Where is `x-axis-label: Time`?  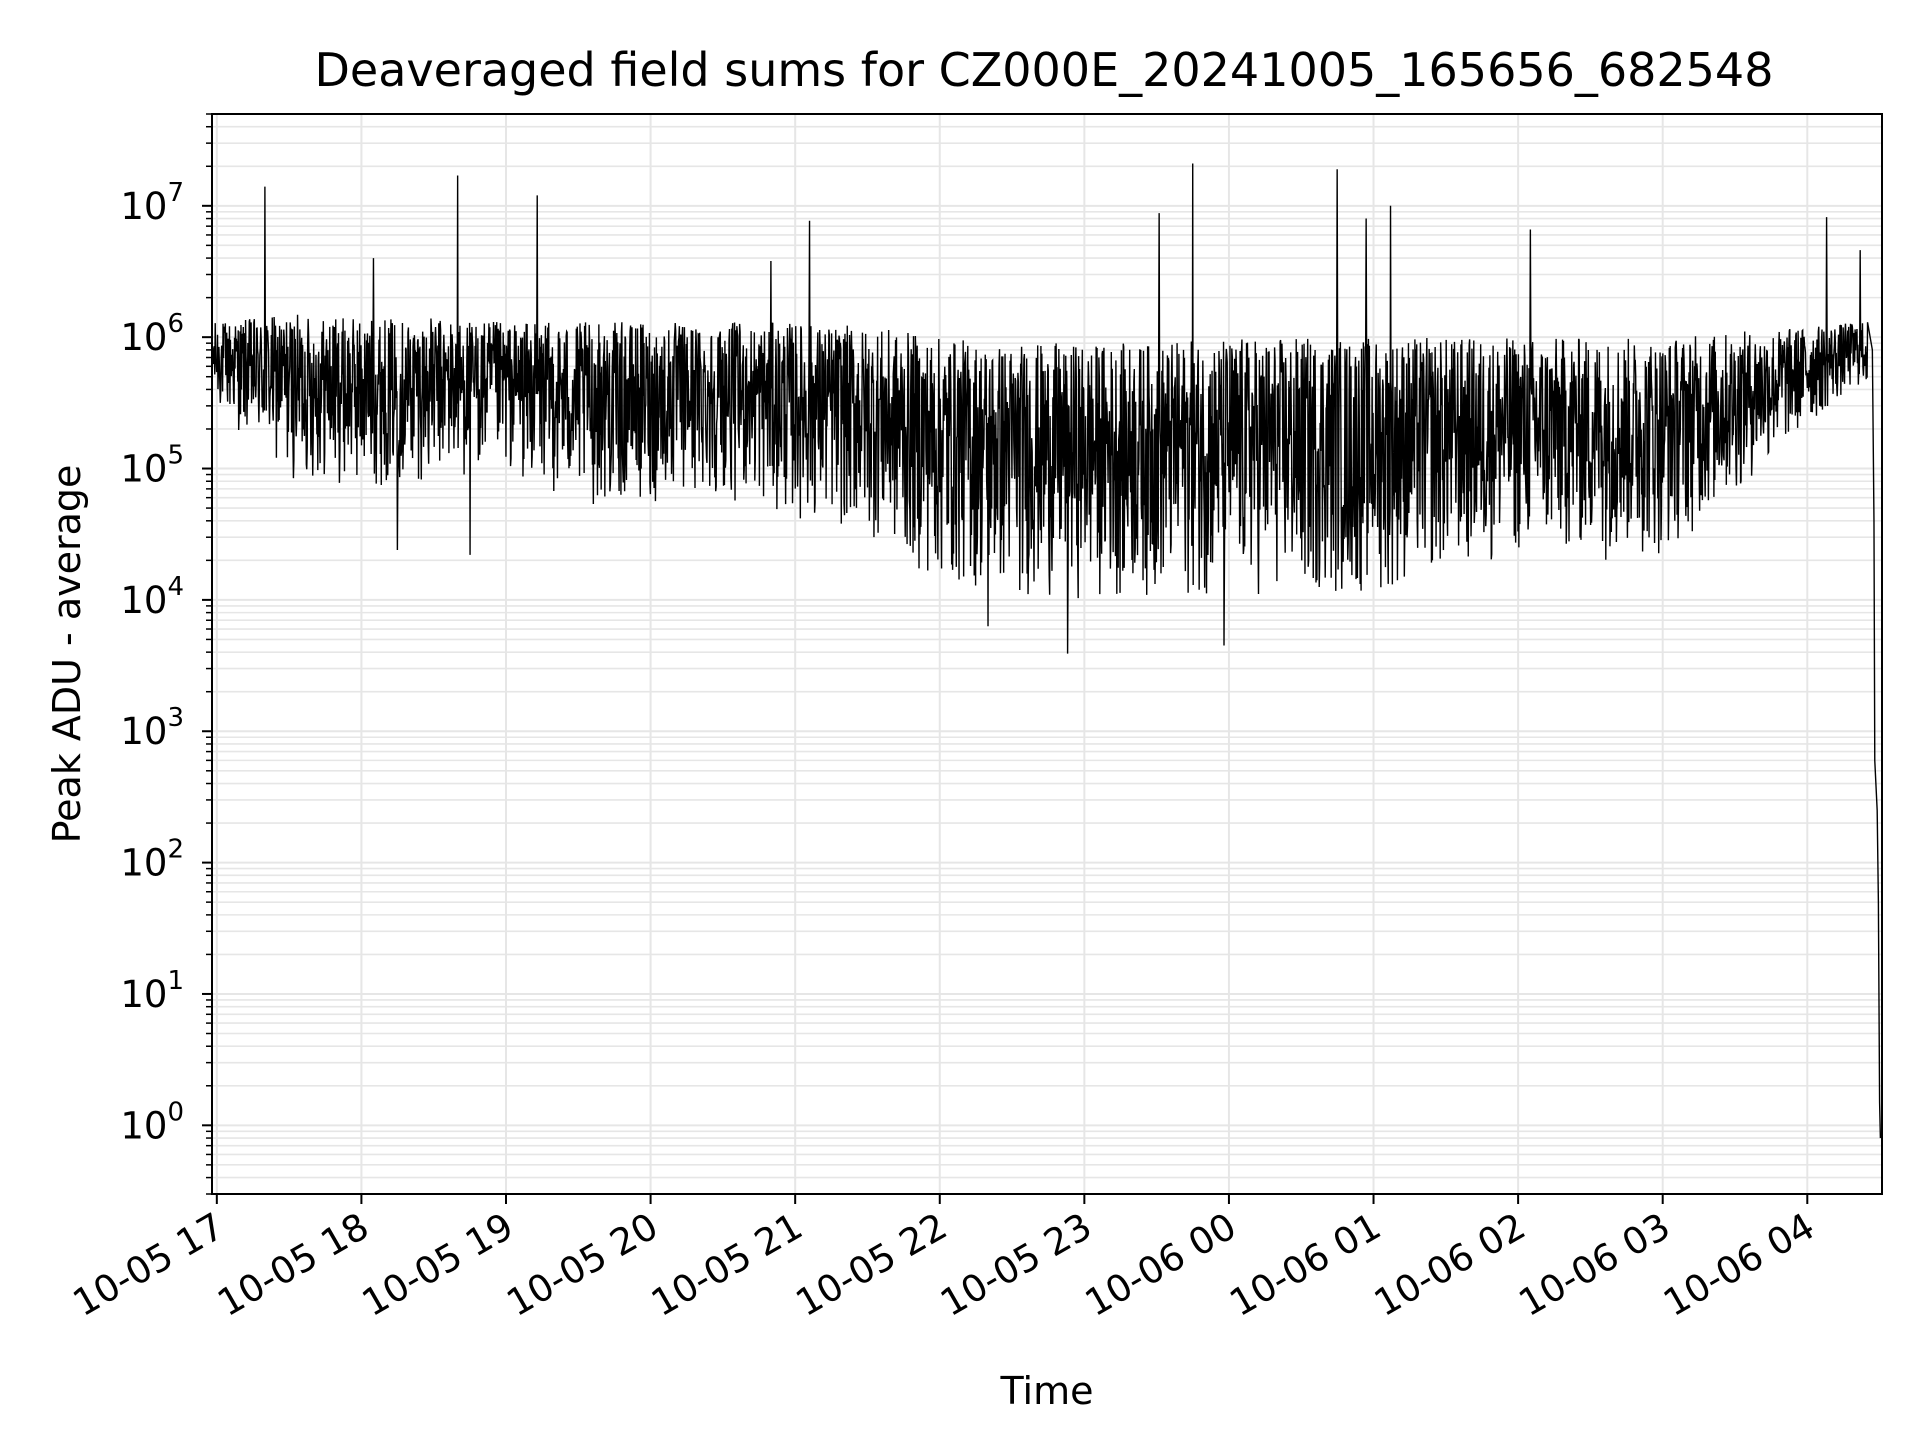 x-axis-label: Time is located at coordinates (1047, 1391).